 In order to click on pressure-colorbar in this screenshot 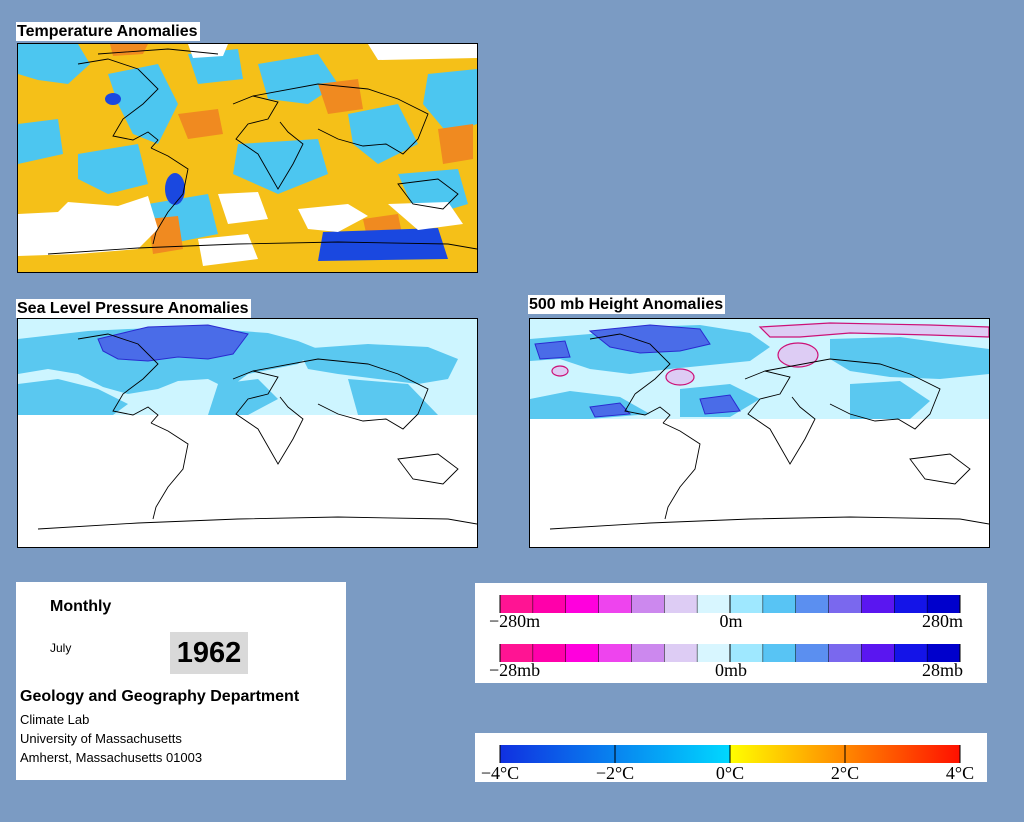, I will do `click(730, 653)`.